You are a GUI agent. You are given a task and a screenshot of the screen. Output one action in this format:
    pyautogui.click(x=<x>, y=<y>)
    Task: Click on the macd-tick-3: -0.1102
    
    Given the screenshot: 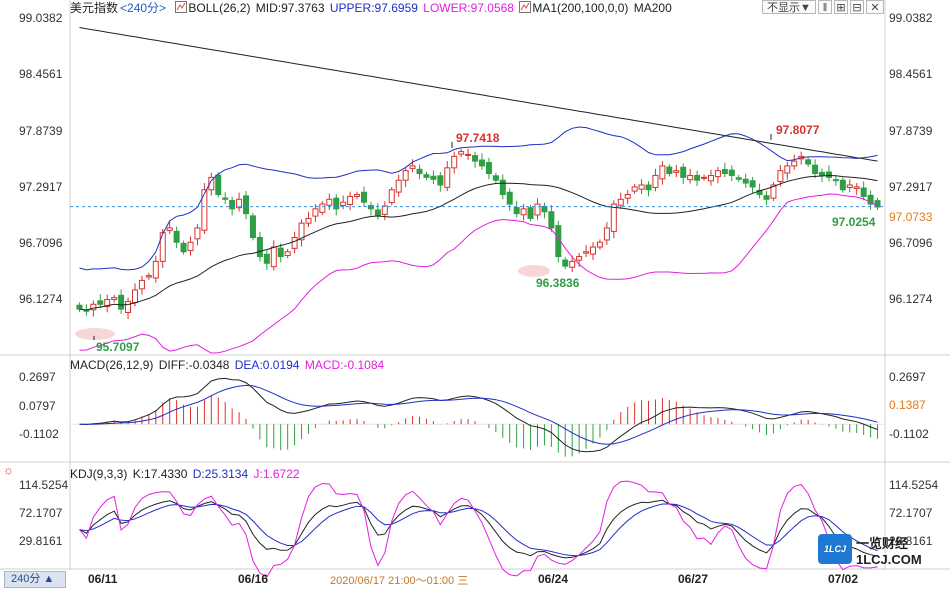 What is the action you would take?
    pyautogui.click(x=909, y=434)
    